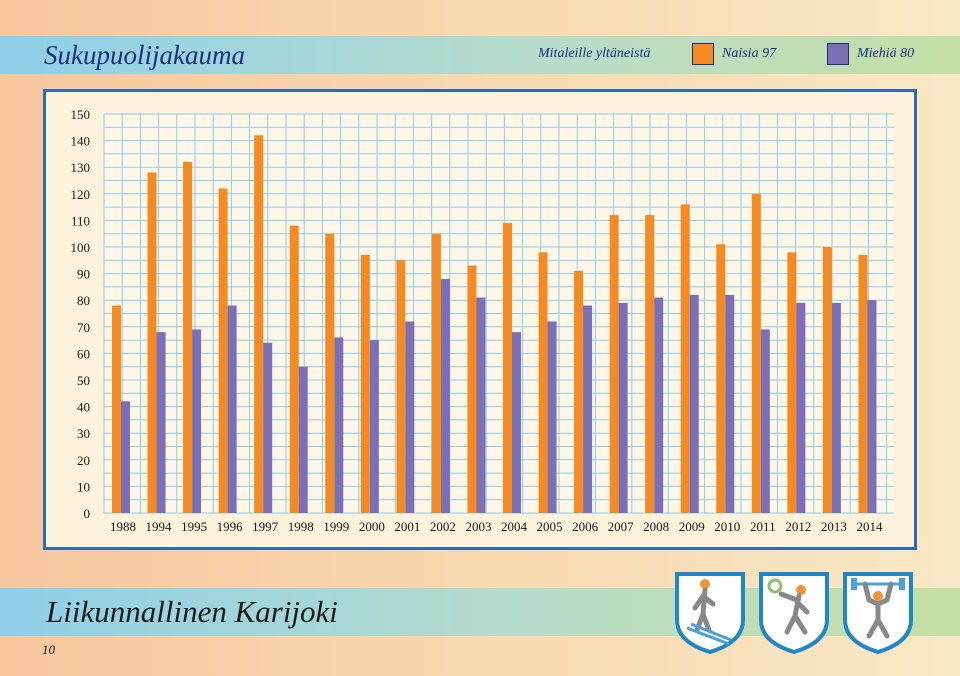 The image size is (960, 676). What do you see at coordinates (81, 247) in the screenshot?
I see `y-tick-label: 100` at bounding box center [81, 247].